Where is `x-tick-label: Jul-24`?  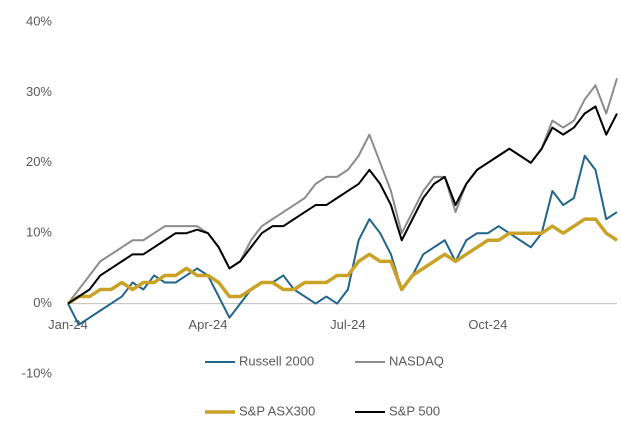 x-tick-label: Jul-24 is located at coordinates (347, 324).